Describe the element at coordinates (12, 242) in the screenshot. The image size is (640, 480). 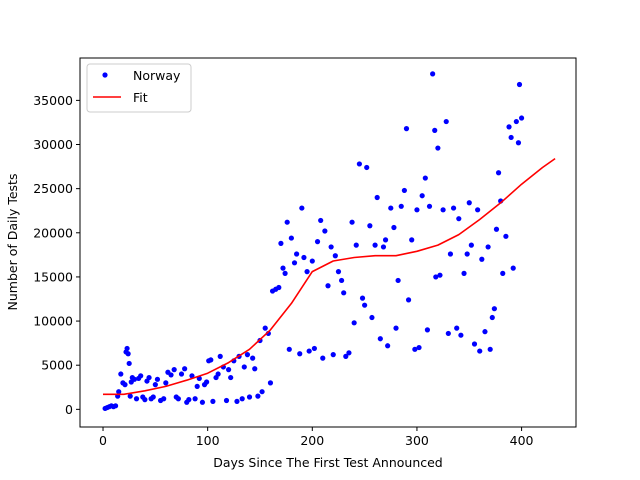
I see `y-axis-label: Number of Daily Tests` at that location.